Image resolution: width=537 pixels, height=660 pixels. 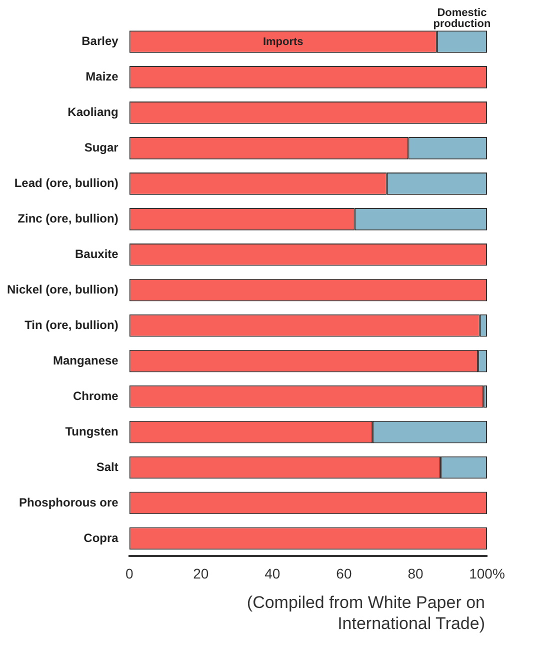 I want to click on y-tick-label: Bauxite, so click(x=96, y=253).